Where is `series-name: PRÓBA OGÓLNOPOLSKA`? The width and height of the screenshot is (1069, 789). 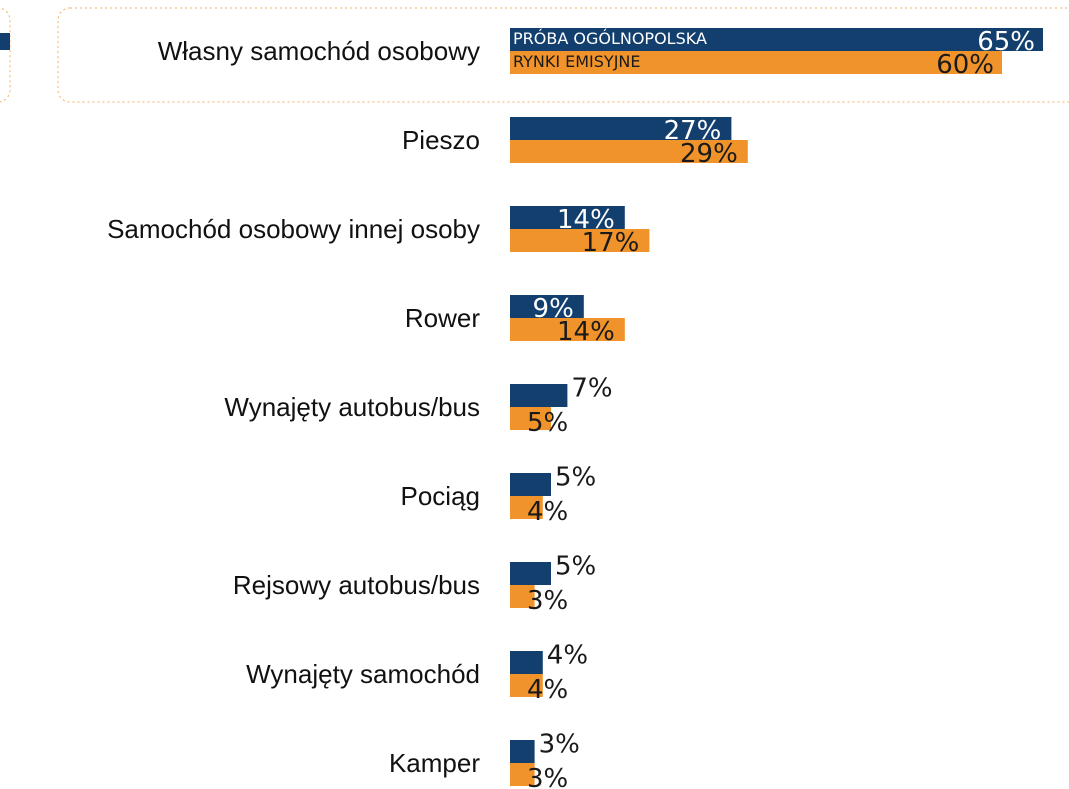
series-name: PRÓBA OGÓLNOPOLSKA is located at coordinates (610, 38).